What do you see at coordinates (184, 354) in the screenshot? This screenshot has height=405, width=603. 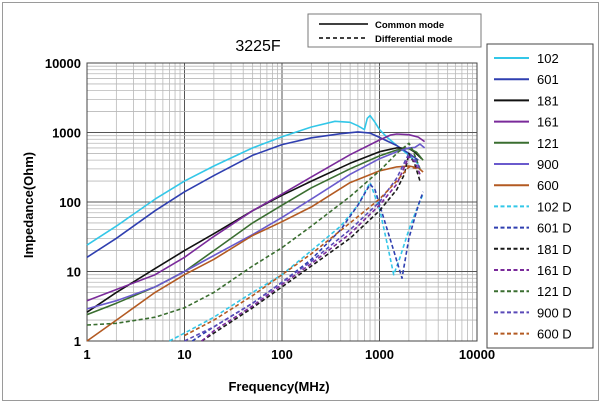 I see `x-tick-label: 10` at bounding box center [184, 354].